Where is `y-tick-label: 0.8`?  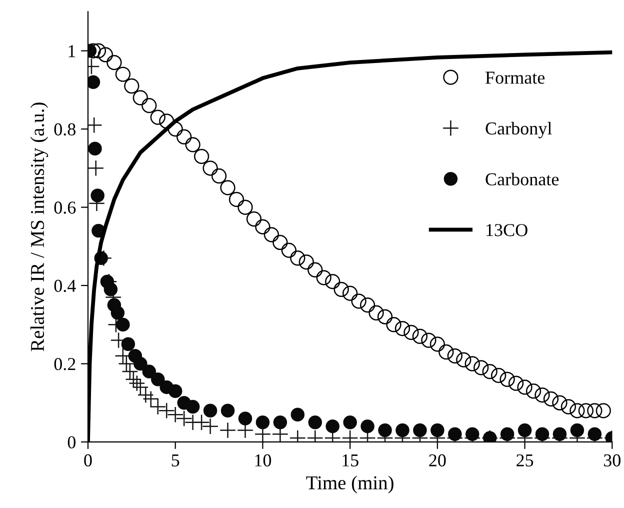
y-tick-label: 0.8 is located at coordinates (65, 129).